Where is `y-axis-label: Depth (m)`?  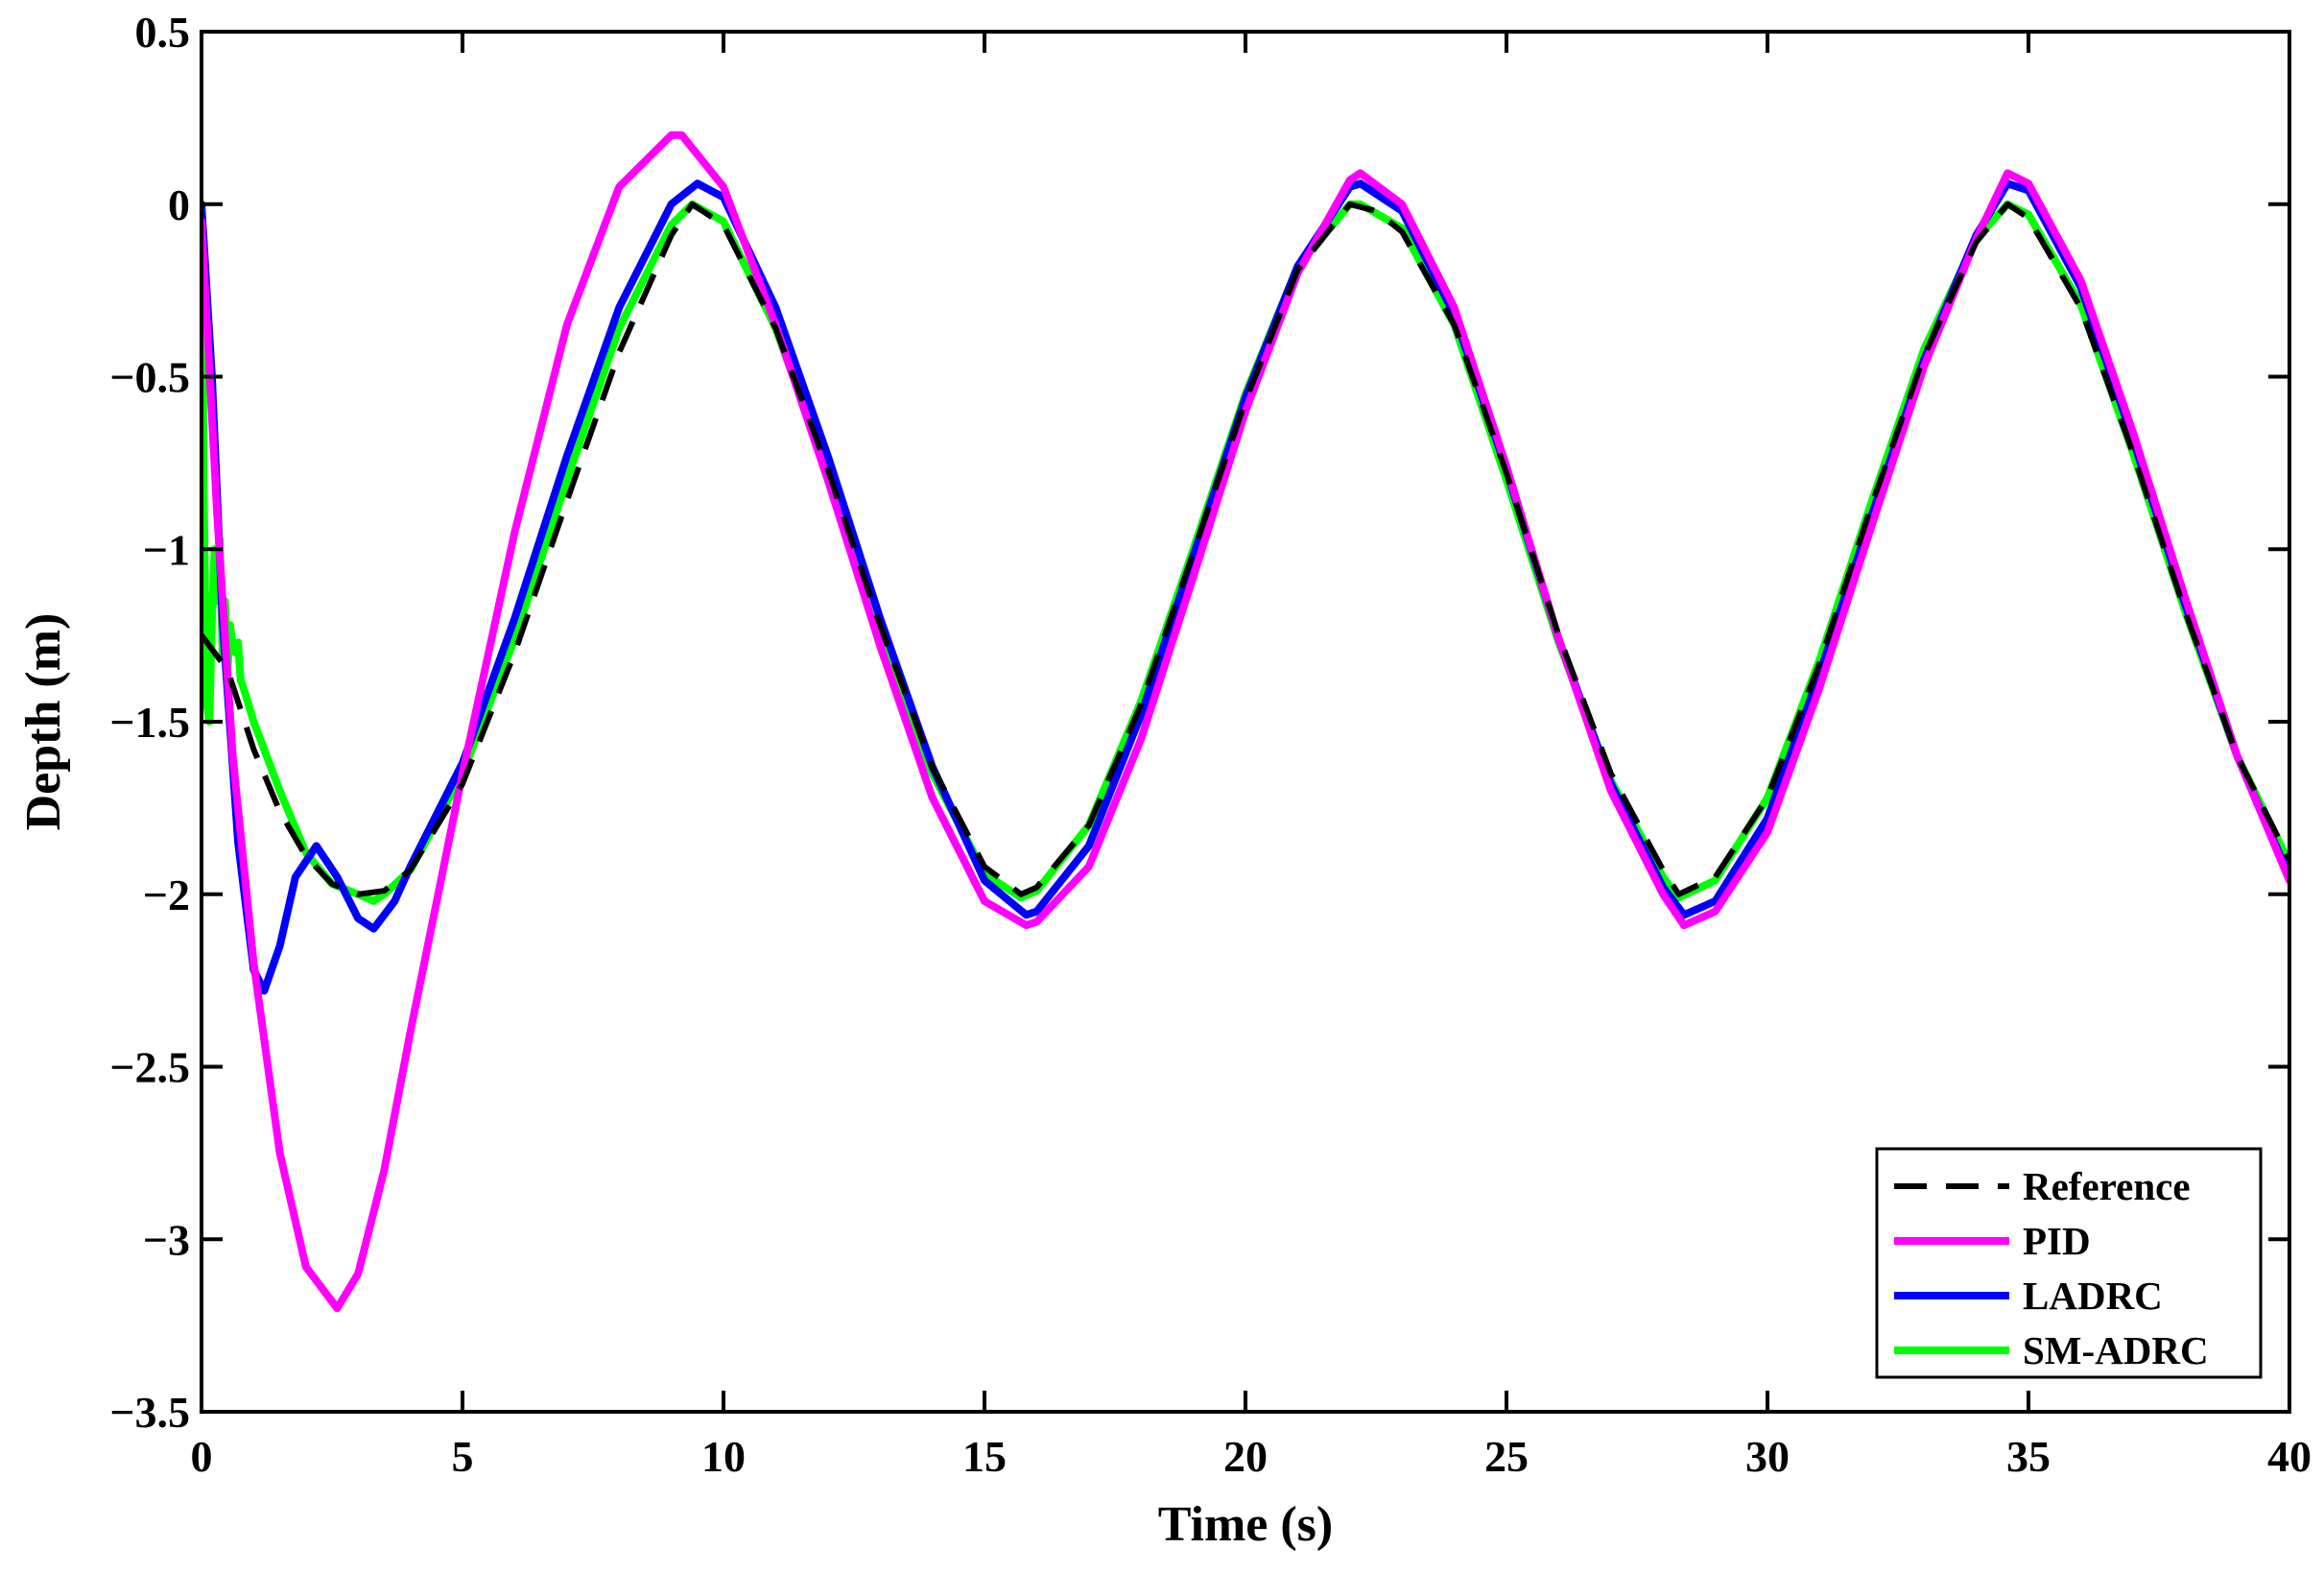 y-axis-label: Depth (m) is located at coordinates (43, 722).